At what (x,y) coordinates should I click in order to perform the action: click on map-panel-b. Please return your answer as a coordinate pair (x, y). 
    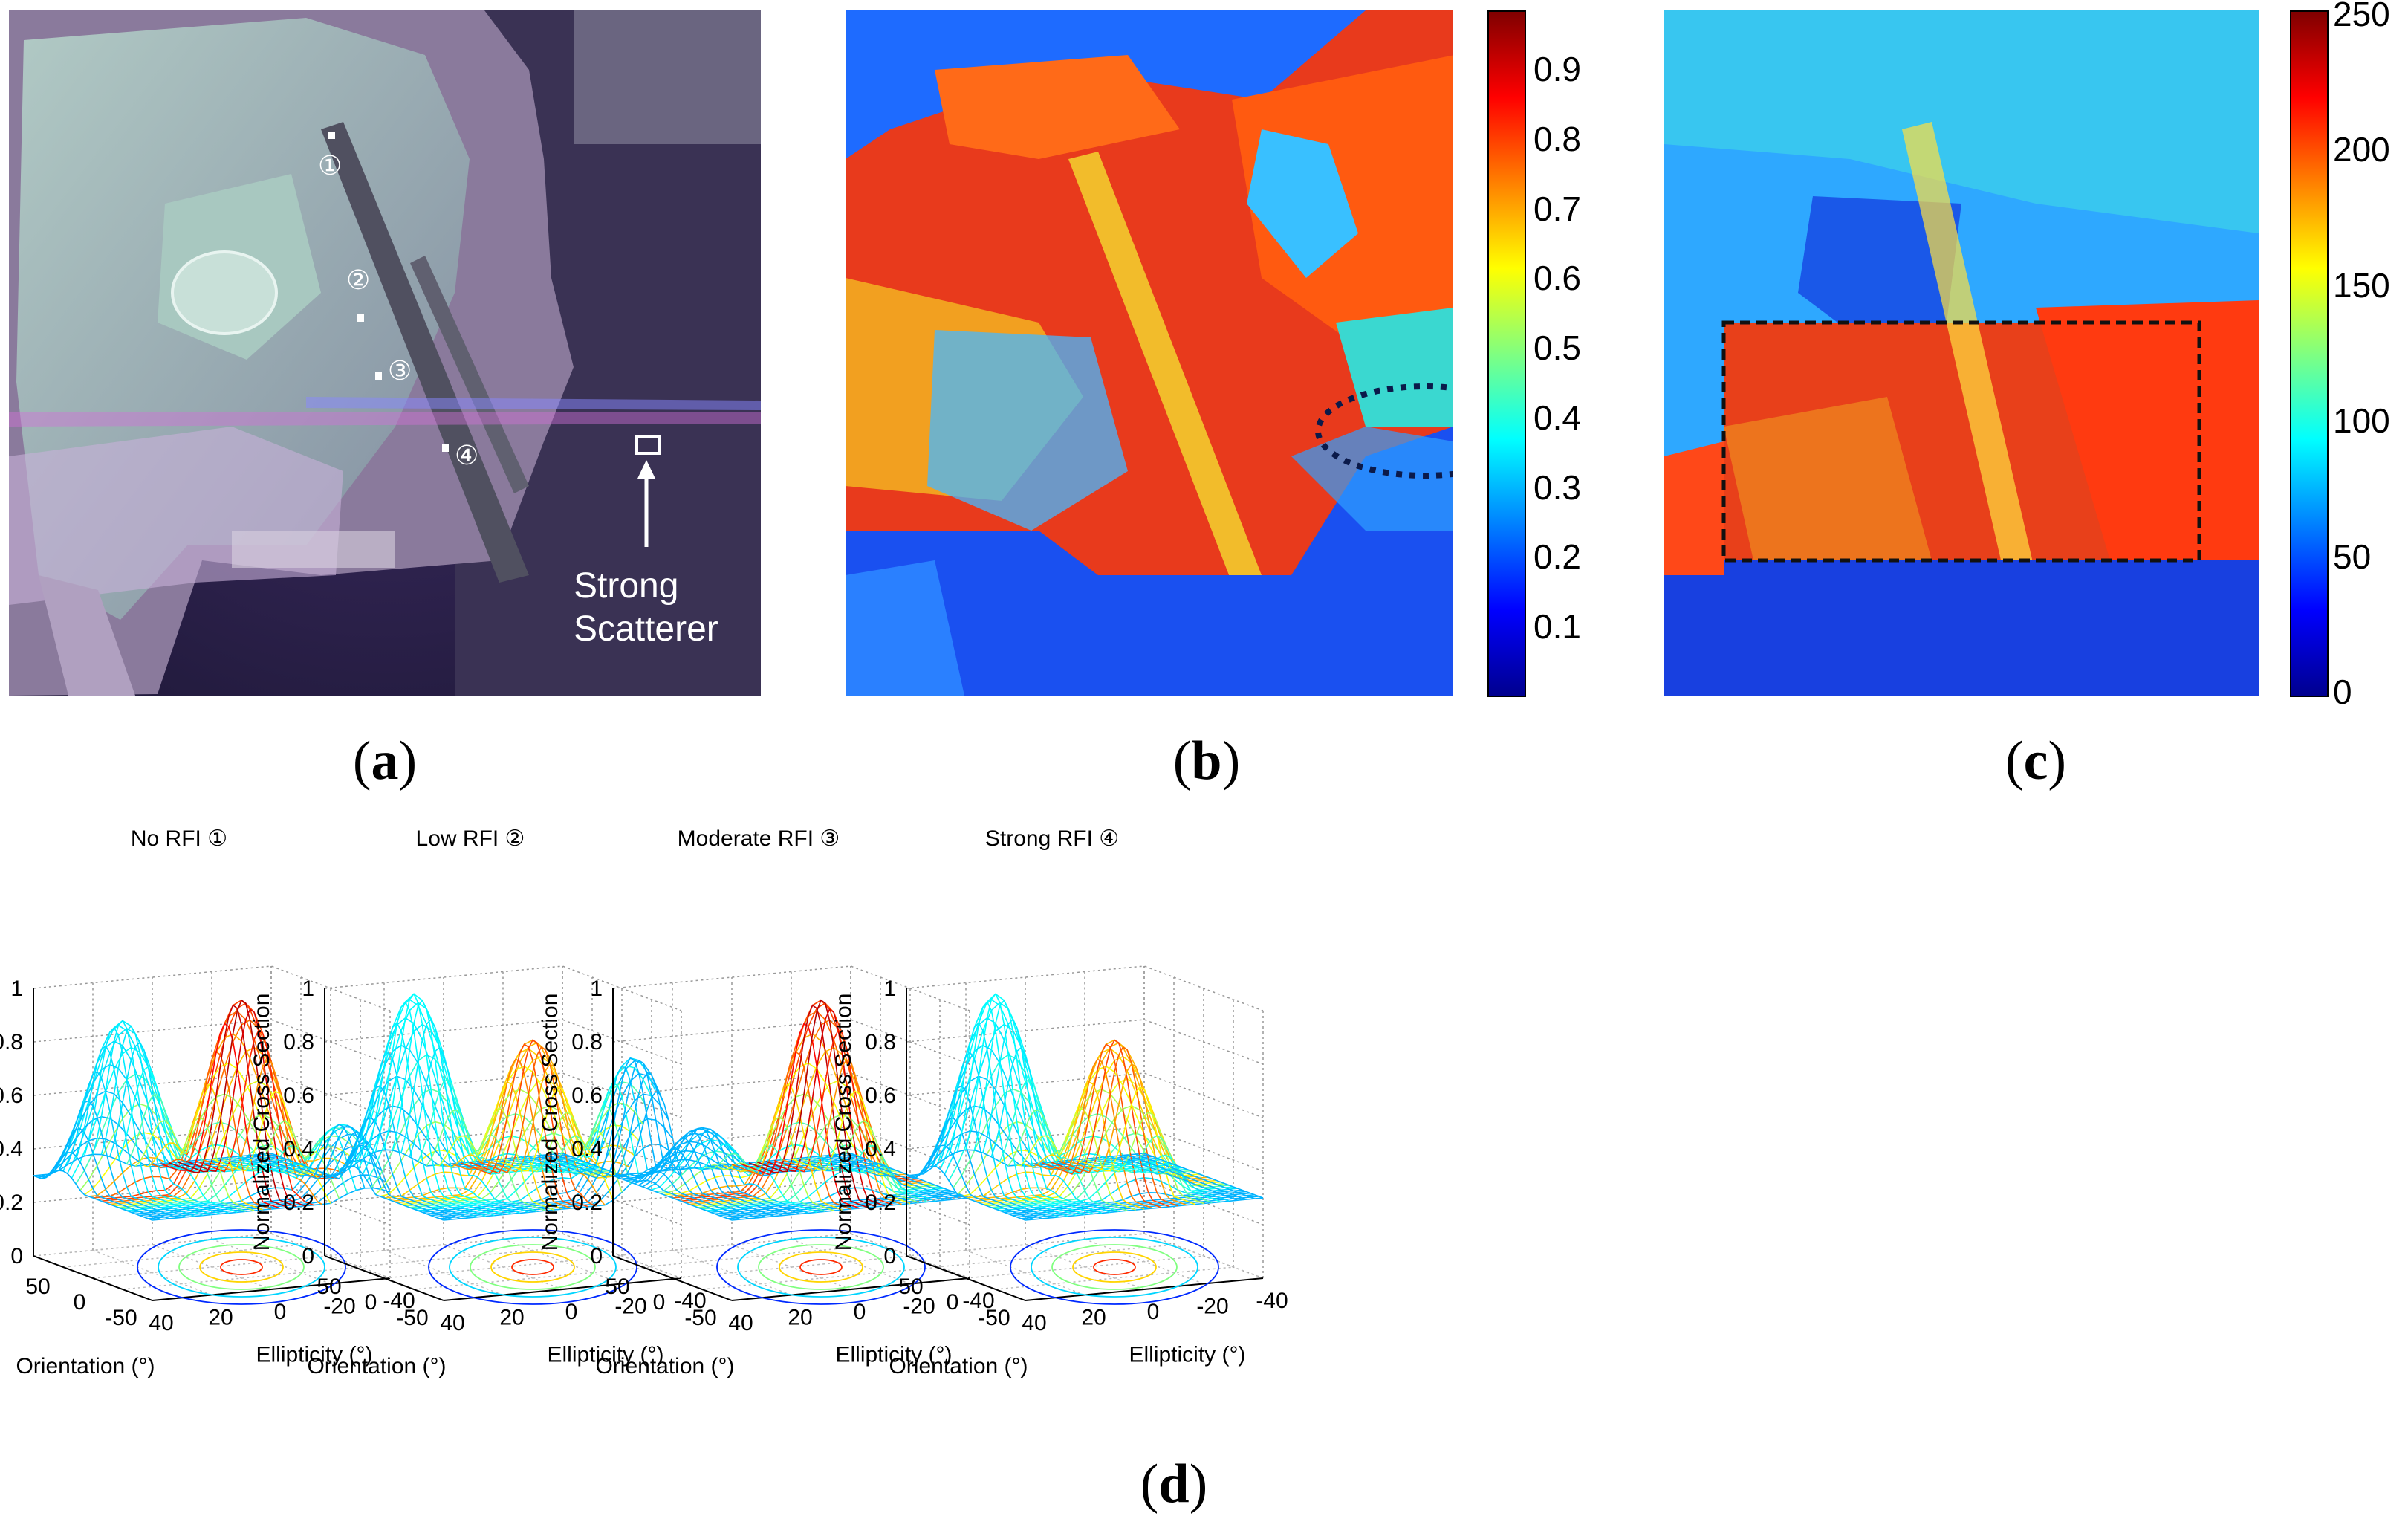
    Looking at the image, I should click on (1149, 353).